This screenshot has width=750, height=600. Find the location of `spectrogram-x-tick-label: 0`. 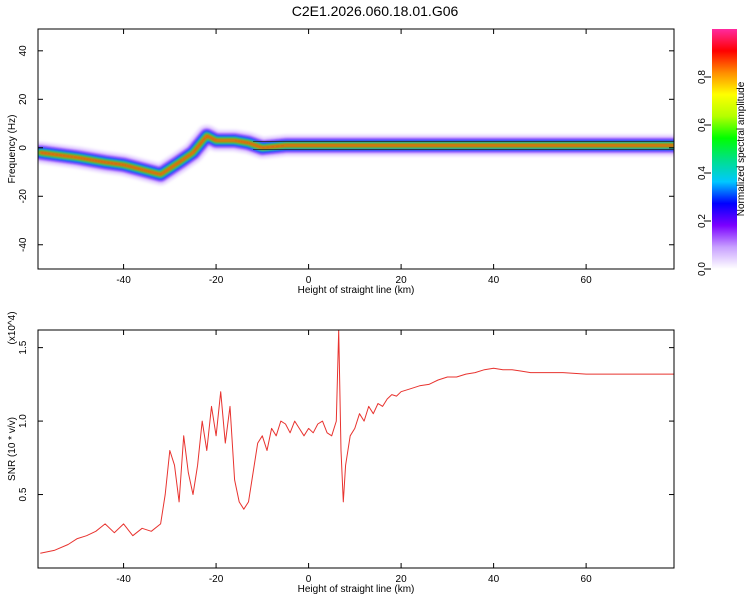

spectrogram-x-tick-label: 0 is located at coordinates (309, 280).